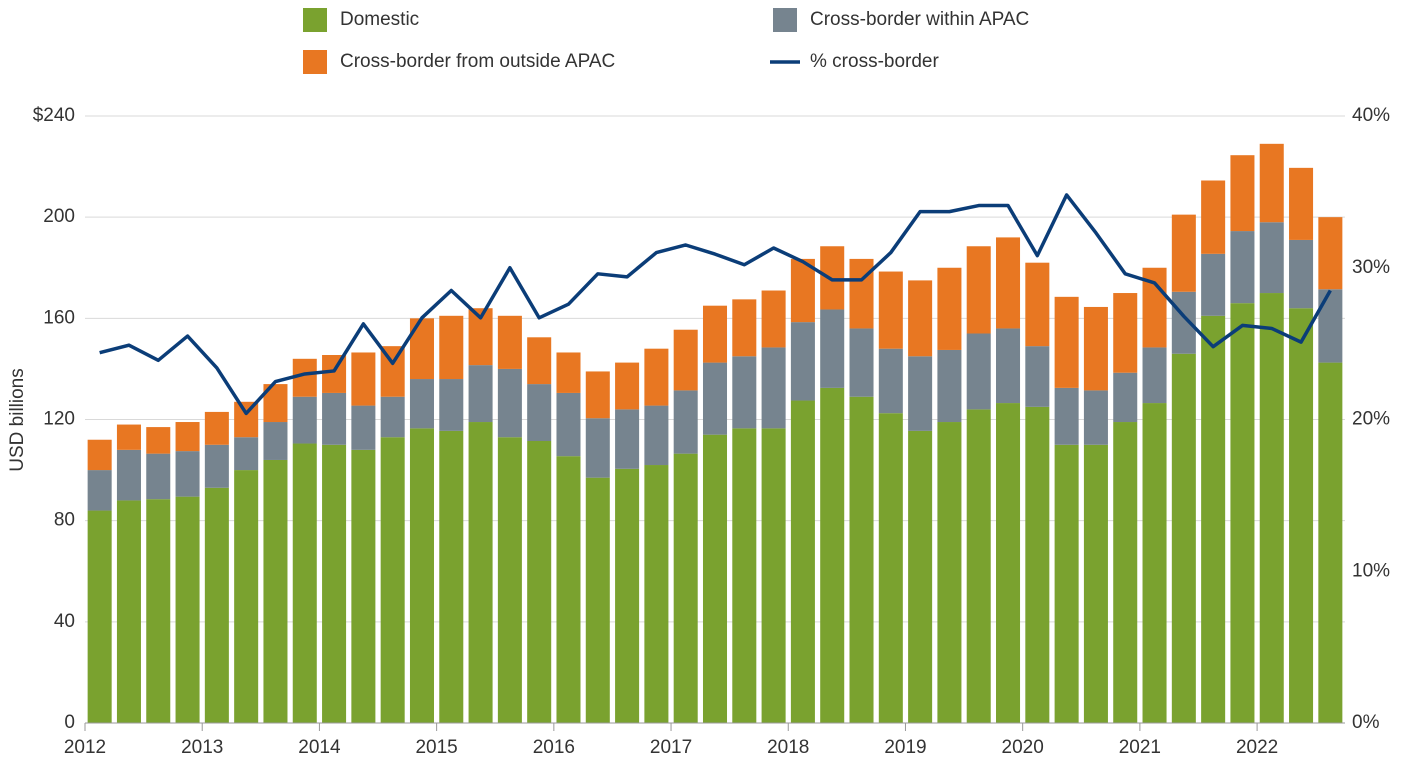 The image size is (1410, 763). What do you see at coordinates (59, 317) in the screenshot?
I see `y-tick-label: 160` at bounding box center [59, 317].